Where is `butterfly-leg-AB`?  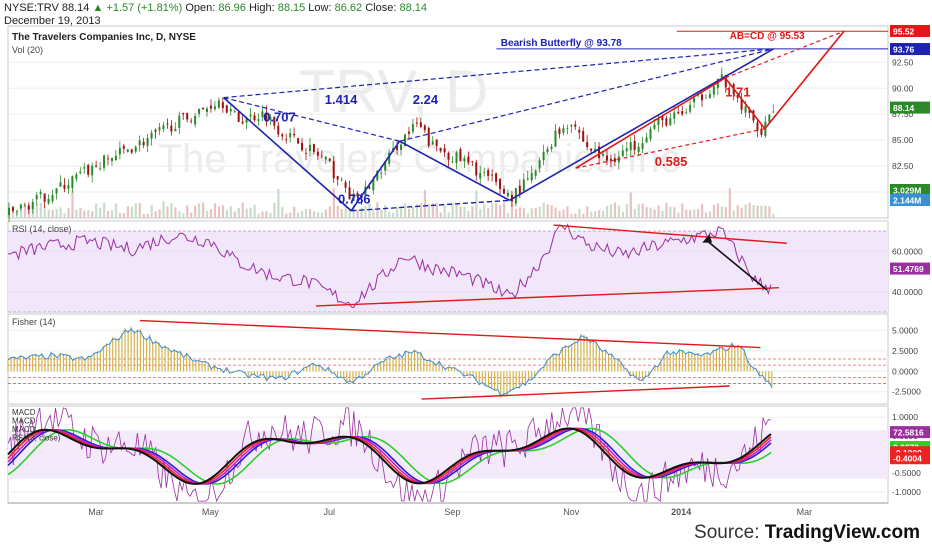 butterfly-leg-AB is located at coordinates (375, 176).